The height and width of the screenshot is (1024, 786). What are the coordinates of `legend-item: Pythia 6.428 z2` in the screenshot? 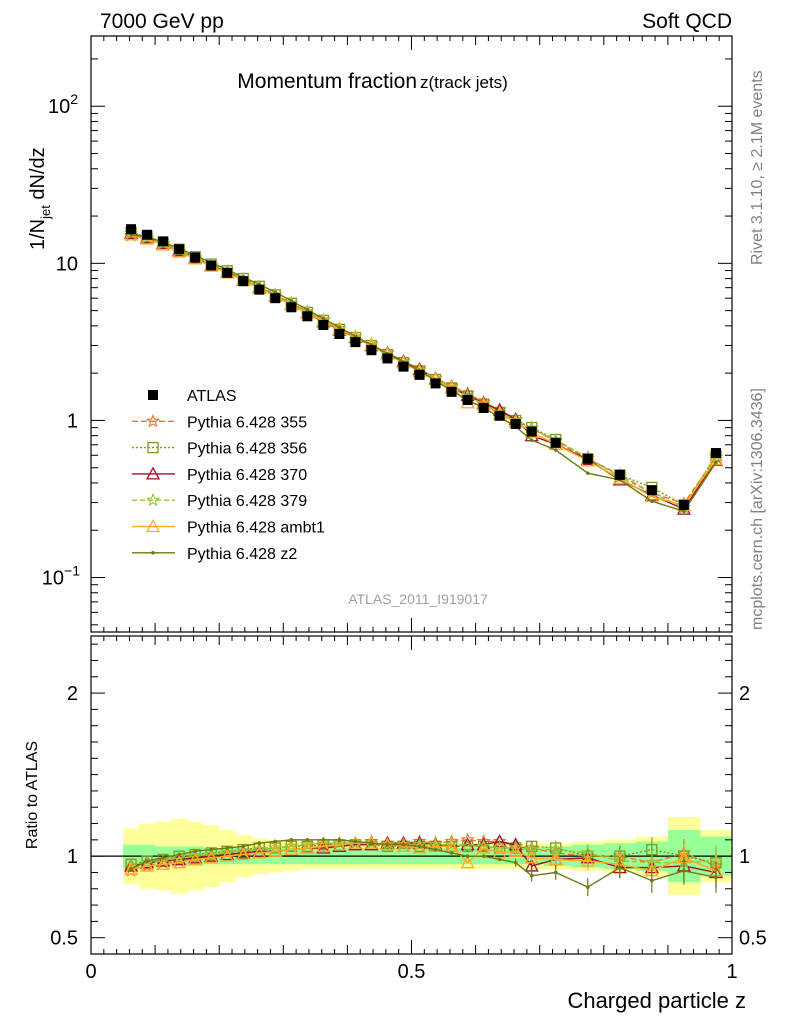 It's located at (214, 554).